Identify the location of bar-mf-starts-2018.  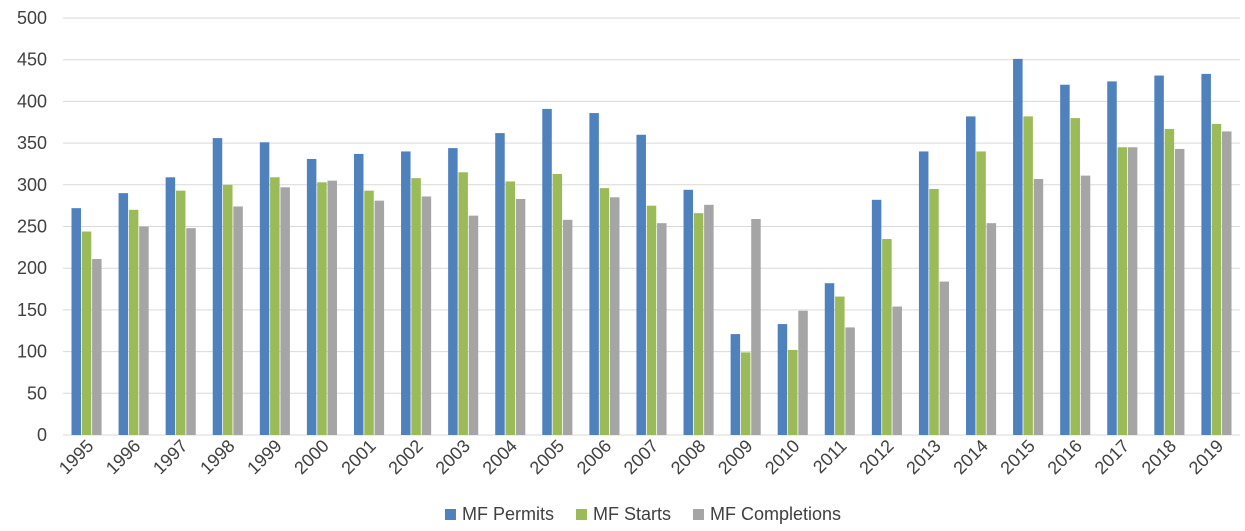
(1169, 281).